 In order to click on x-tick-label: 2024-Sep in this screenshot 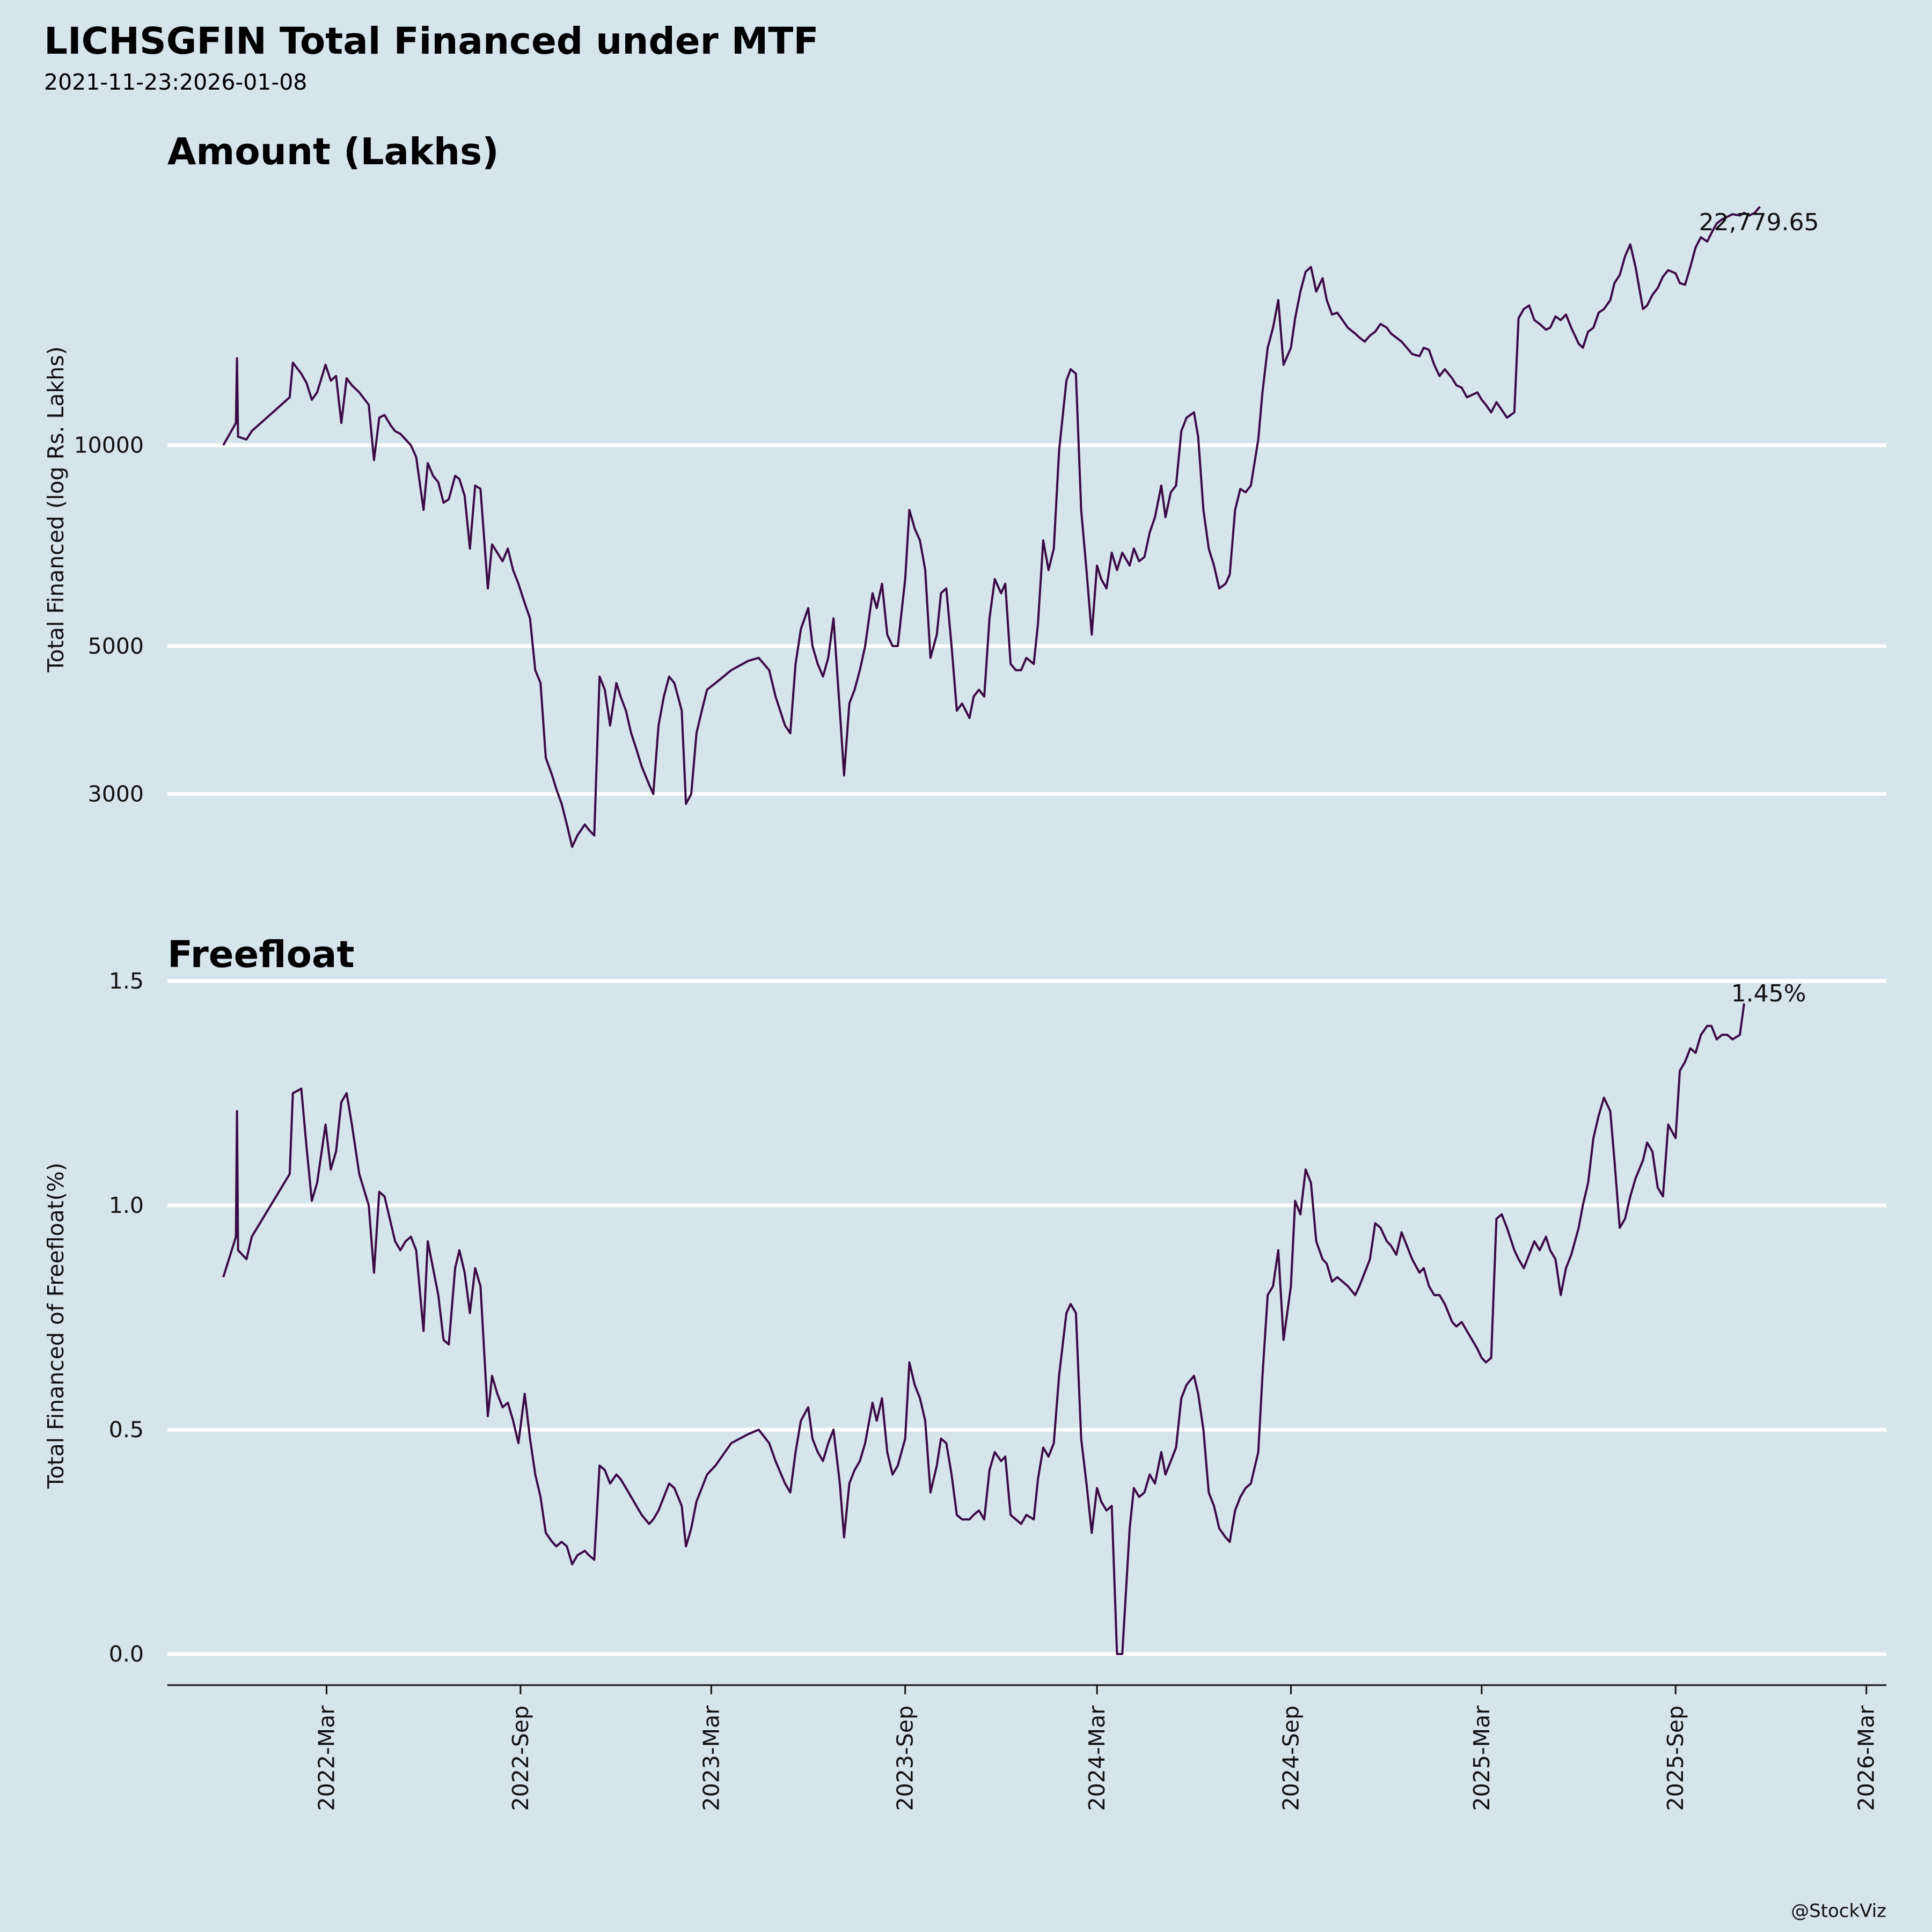, I will do `click(1291, 1758)`.